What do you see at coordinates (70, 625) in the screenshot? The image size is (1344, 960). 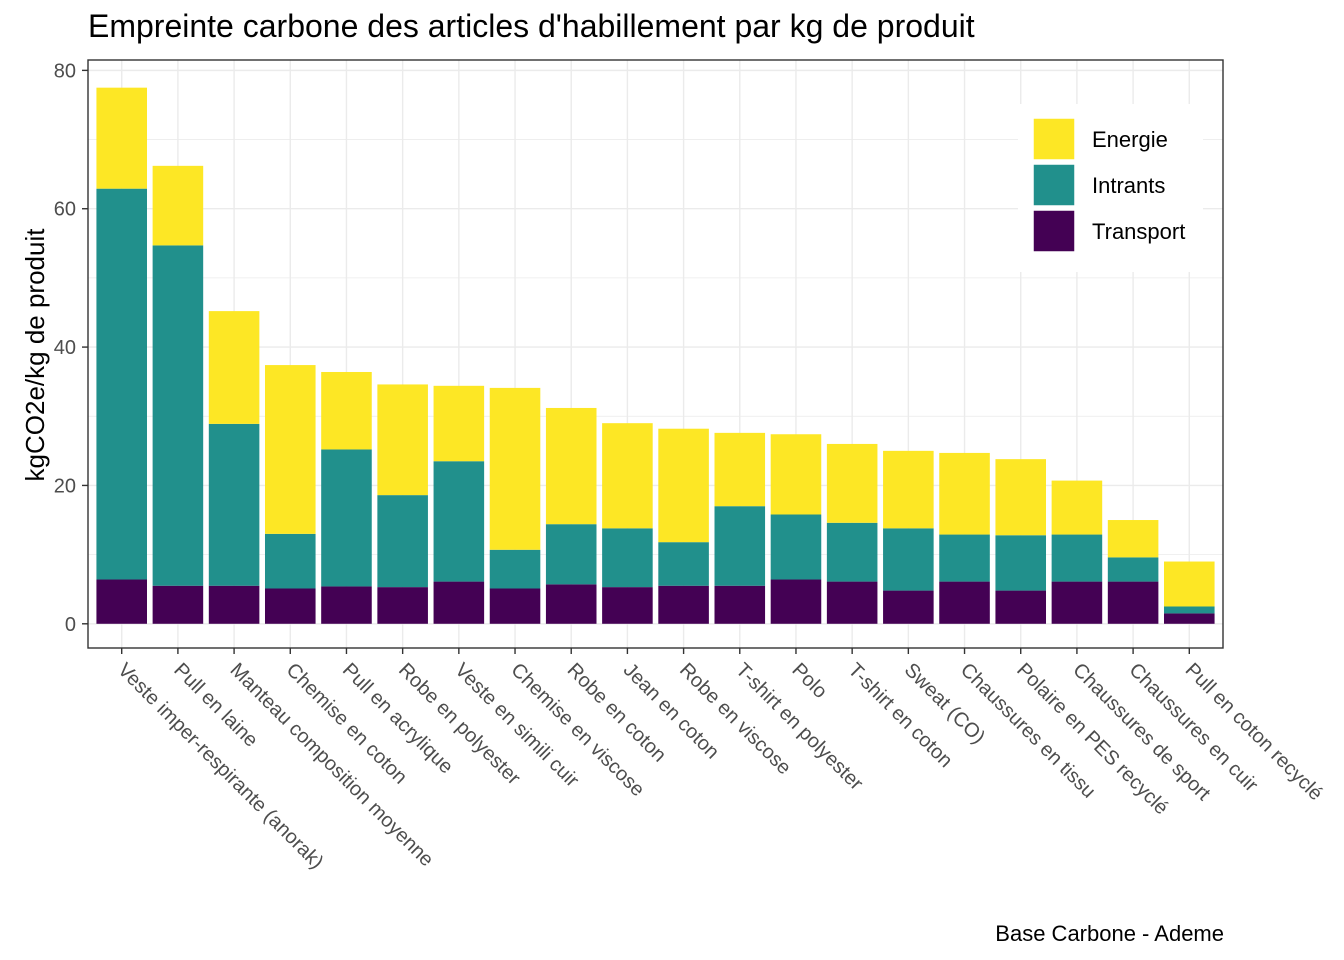 I see `y-tick-label: 0` at bounding box center [70, 625].